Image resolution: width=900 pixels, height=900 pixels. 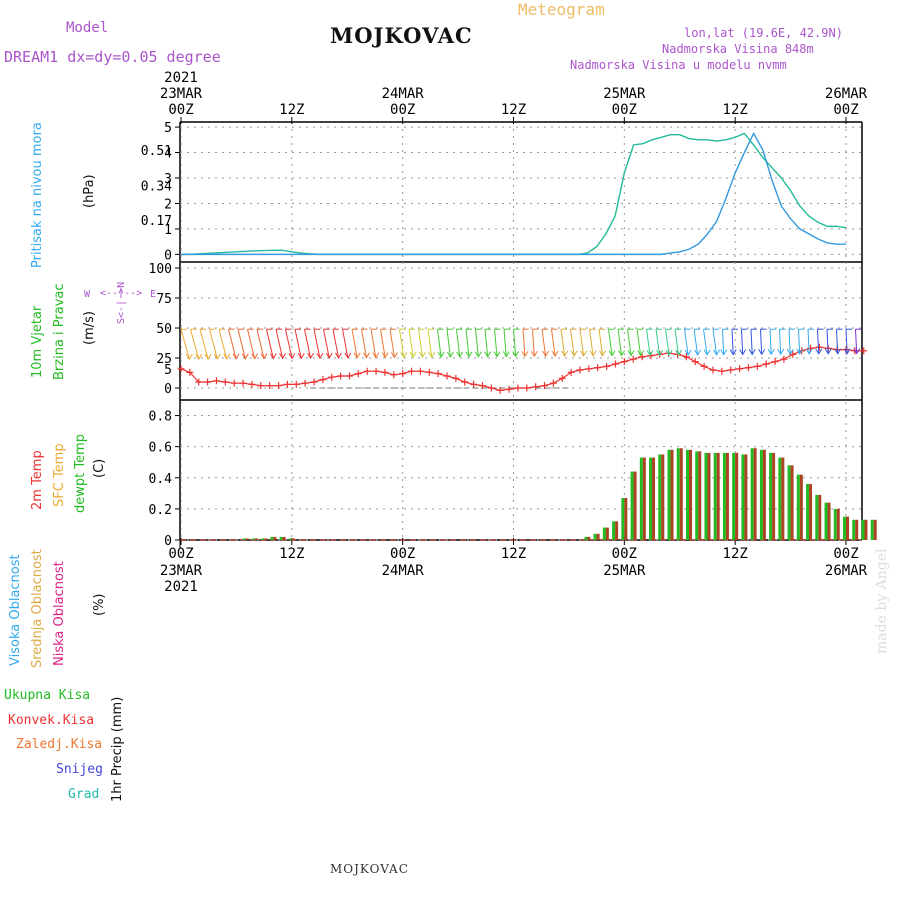 What do you see at coordinates (51, 720) in the screenshot?
I see `precip-conv-label: Konvek.Kisa` at bounding box center [51, 720].